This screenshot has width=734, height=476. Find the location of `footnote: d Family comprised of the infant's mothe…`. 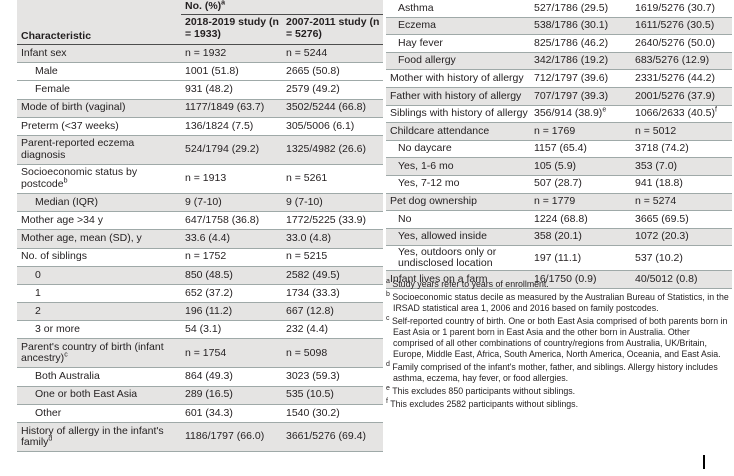

footnote: d Family comprised of the infant's mothe… is located at coordinates (552, 372).